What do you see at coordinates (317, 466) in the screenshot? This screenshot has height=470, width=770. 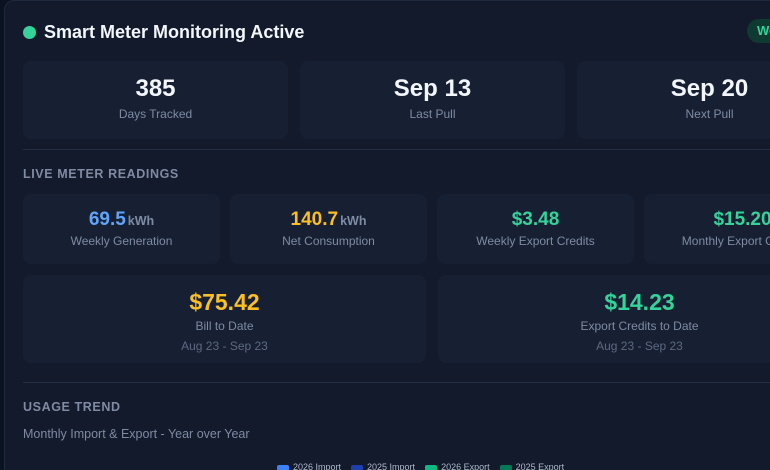 I see `legend-label: 2026 Import` at bounding box center [317, 466].